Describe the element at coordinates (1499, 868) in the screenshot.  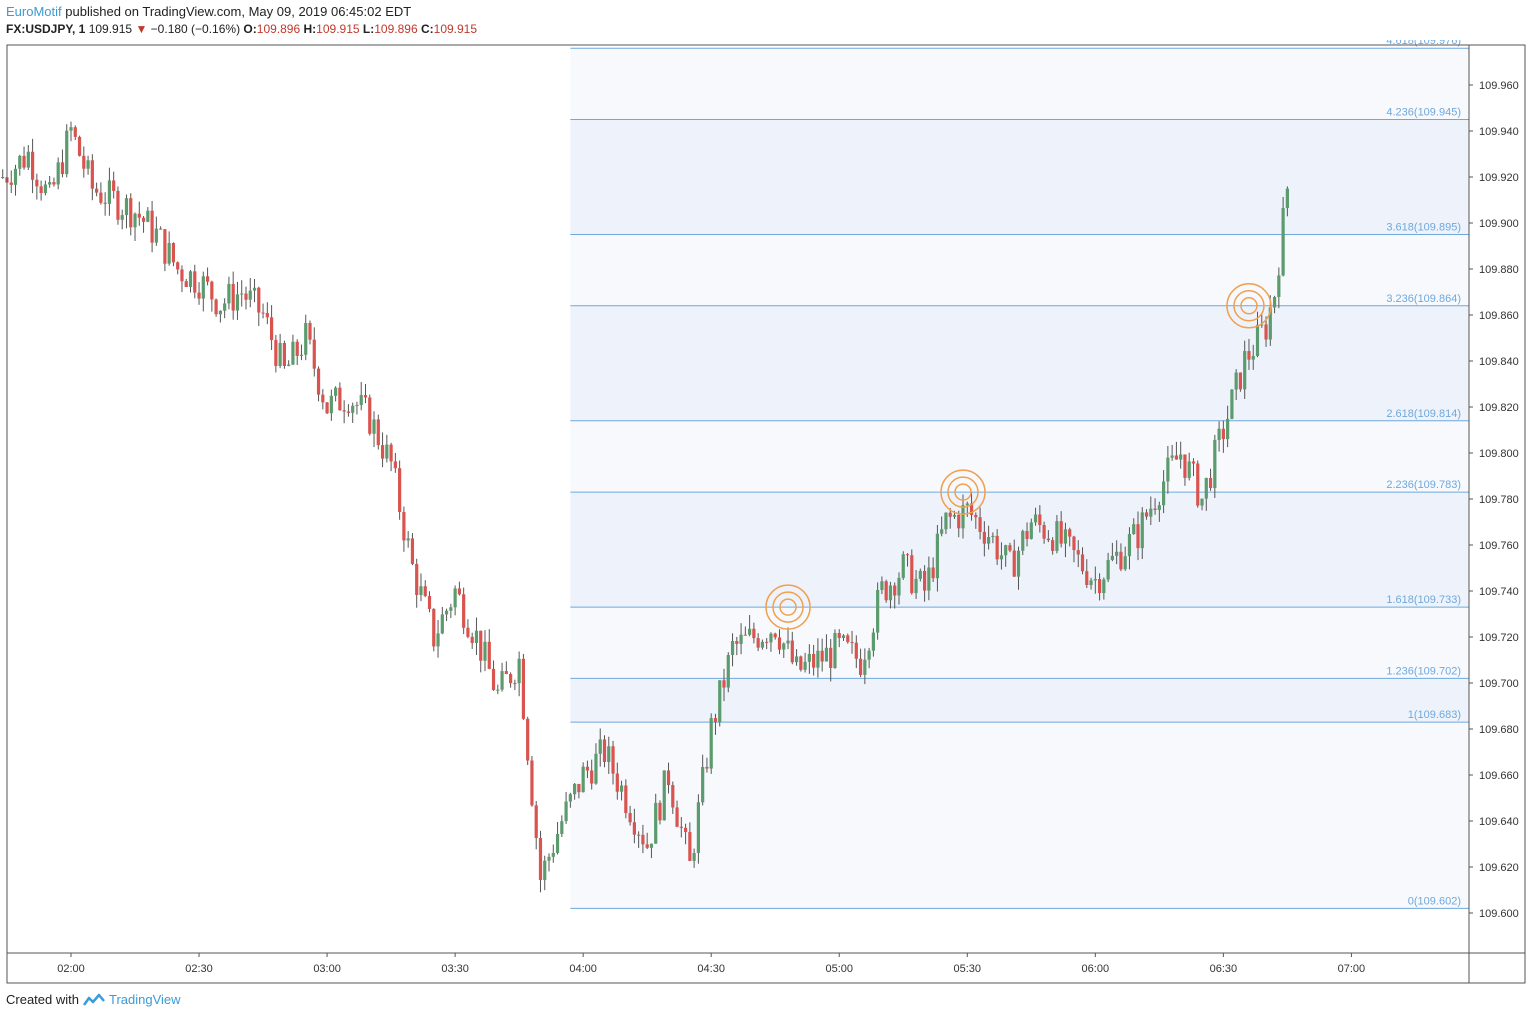
I see `y-tick-label: 109.620` at that location.